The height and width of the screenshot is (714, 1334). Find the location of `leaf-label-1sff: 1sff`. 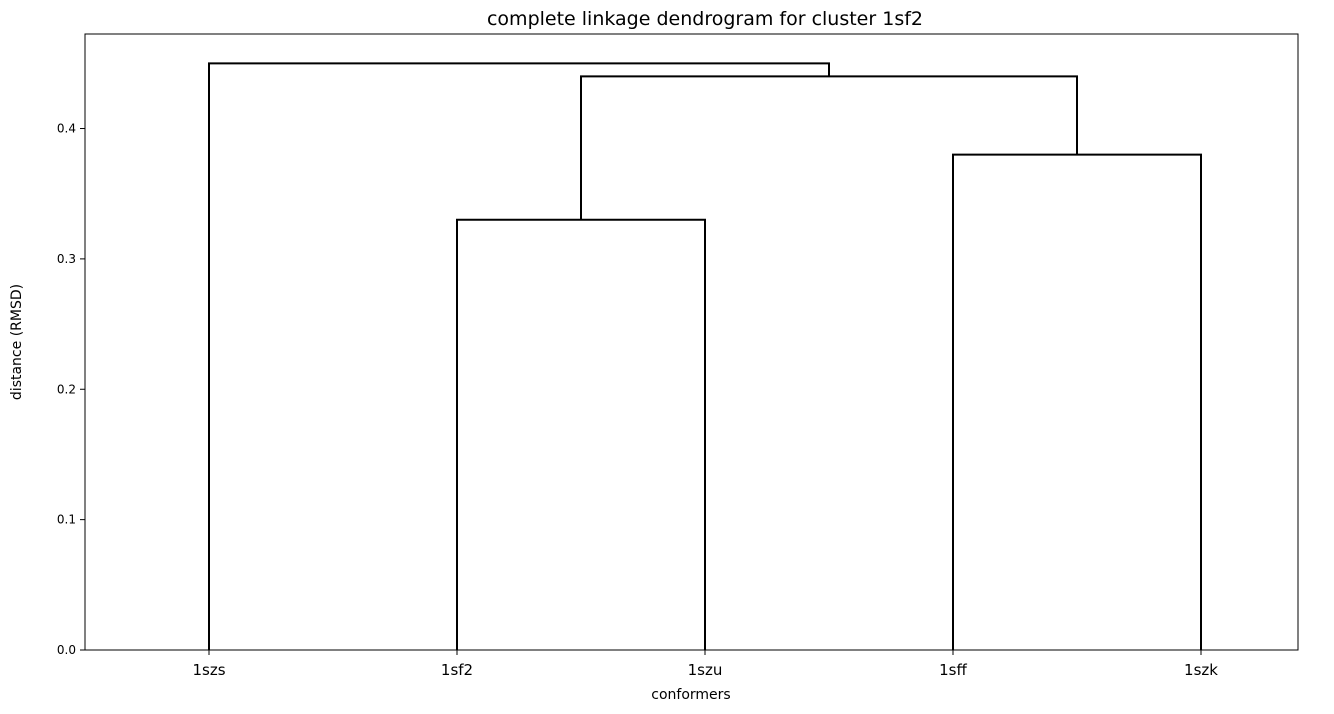

leaf-label-1sff: 1sff is located at coordinates (953, 670).